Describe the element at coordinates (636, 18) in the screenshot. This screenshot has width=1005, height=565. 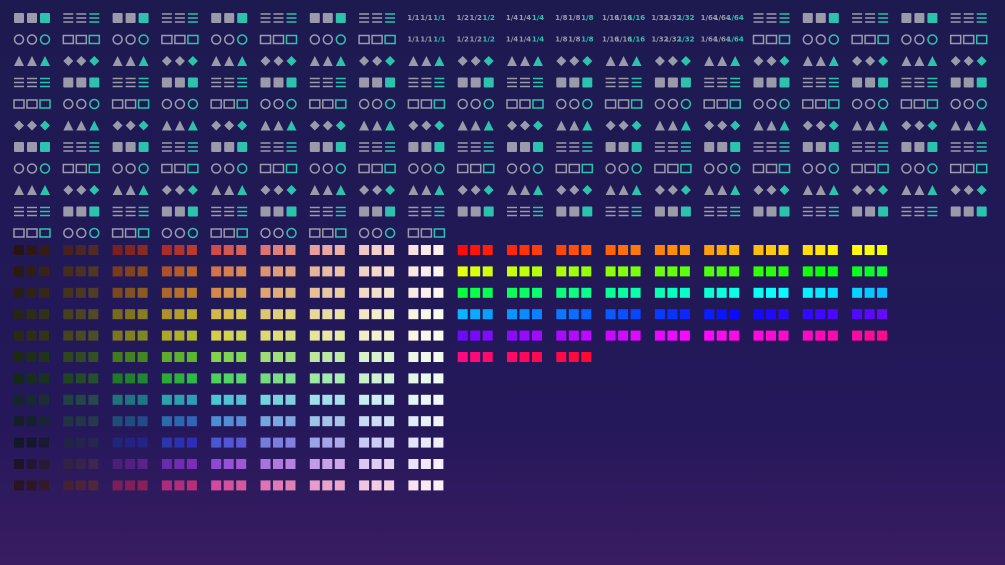
I see `fraction-label: 1/16` at that location.